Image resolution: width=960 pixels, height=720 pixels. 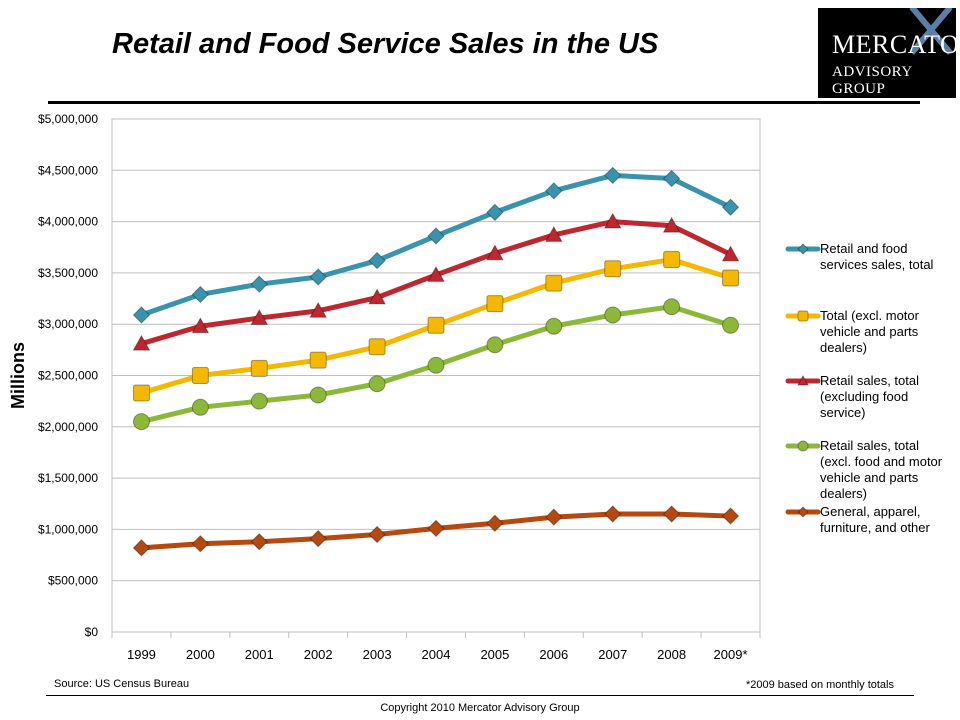 What do you see at coordinates (318, 654) in the screenshot?
I see `x-tick-label: 2002` at bounding box center [318, 654].